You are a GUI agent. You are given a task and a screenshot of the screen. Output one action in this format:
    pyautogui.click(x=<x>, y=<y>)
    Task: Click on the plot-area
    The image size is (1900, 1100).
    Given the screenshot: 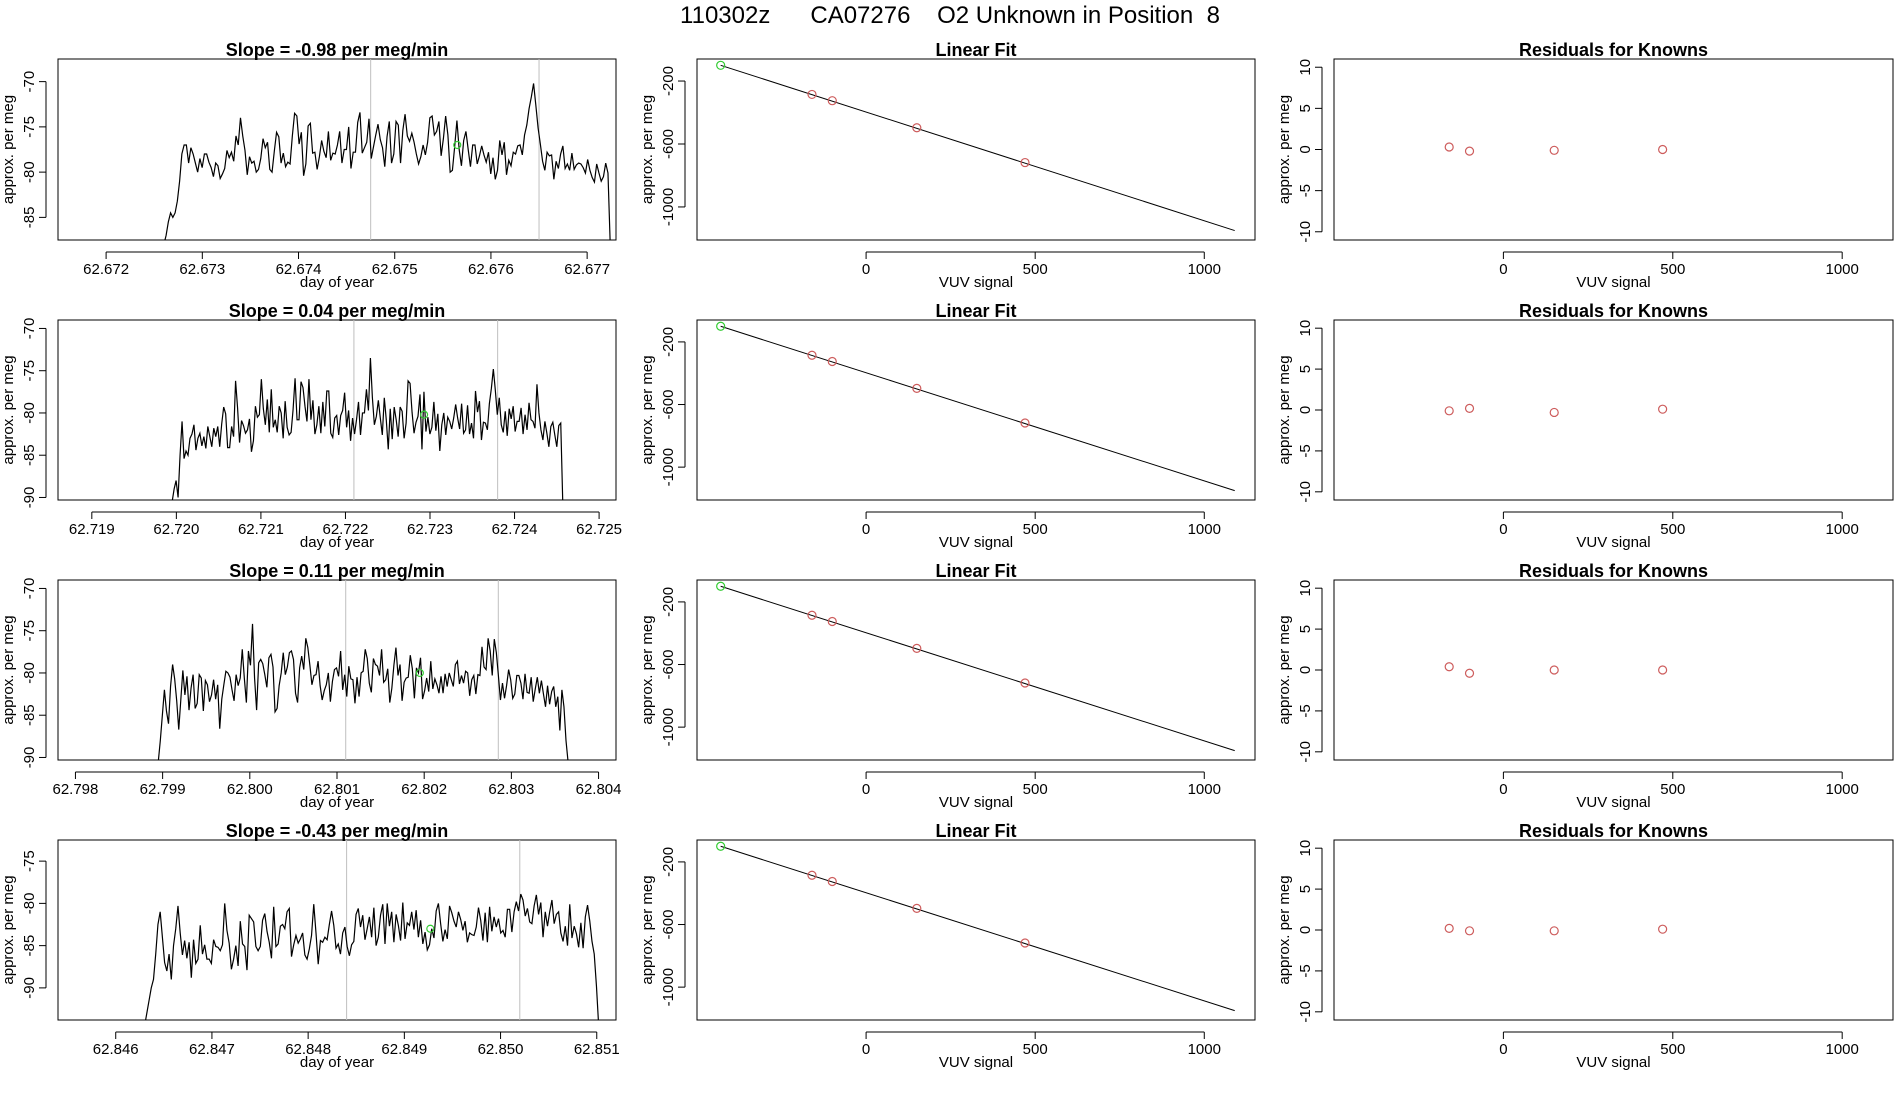 What is the action you would take?
    pyautogui.click(x=975, y=406)
    